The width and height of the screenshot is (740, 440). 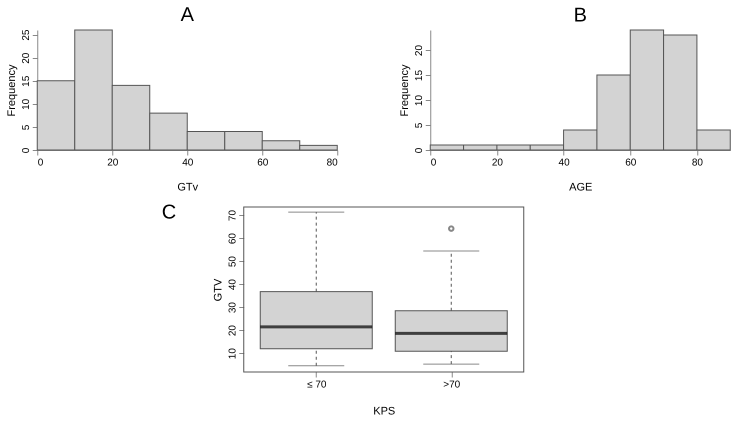 What do you see at coordinates (232, 238) in the screenshot?
I see `y-tick-label: 60` at bounding box center [232, 238].